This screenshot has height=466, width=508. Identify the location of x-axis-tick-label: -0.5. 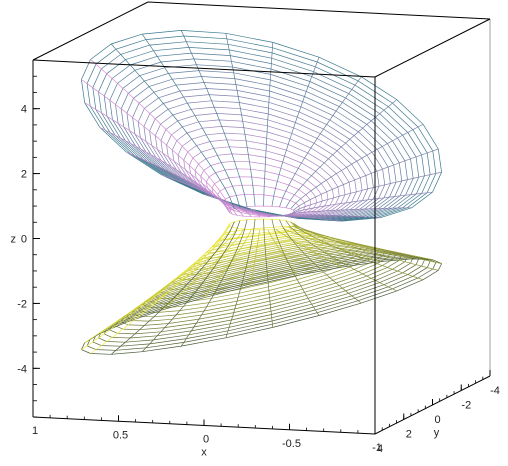
(291, 444).